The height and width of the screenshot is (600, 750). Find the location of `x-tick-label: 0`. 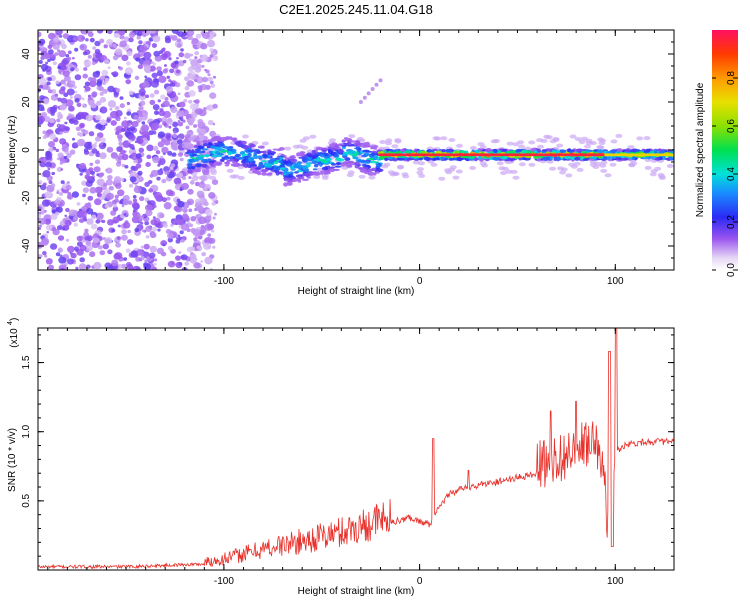

x-tick-label: 0 is located at coordinates (420, 581).